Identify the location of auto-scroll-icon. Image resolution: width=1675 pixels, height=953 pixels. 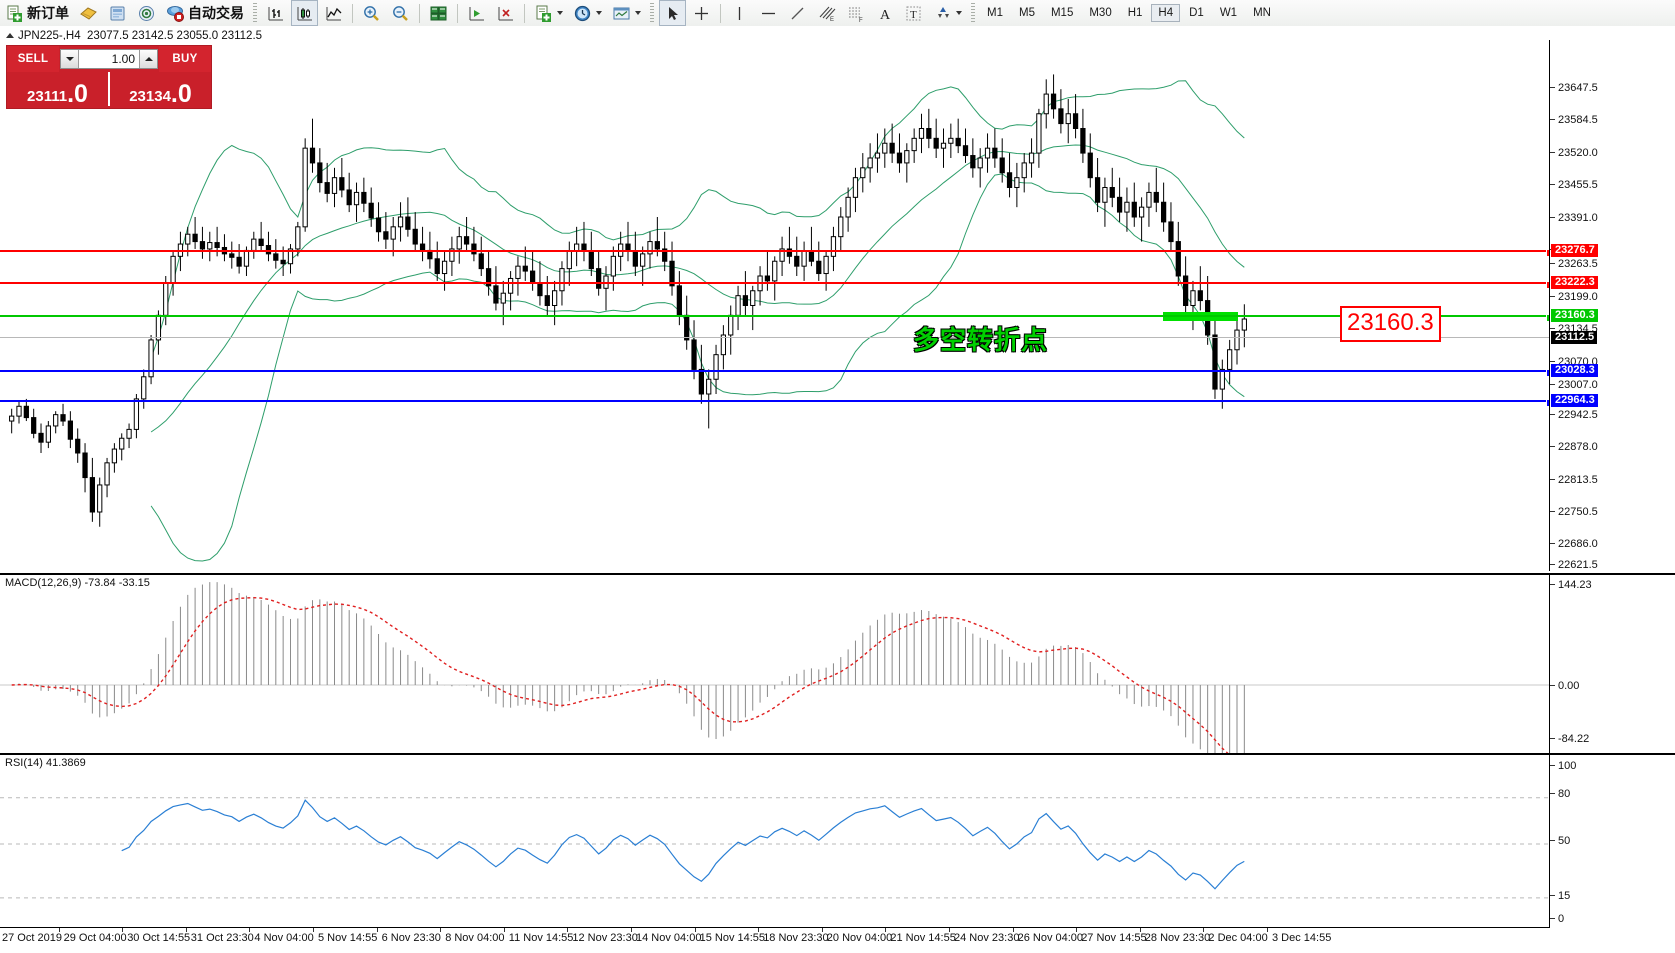
(505, 13).